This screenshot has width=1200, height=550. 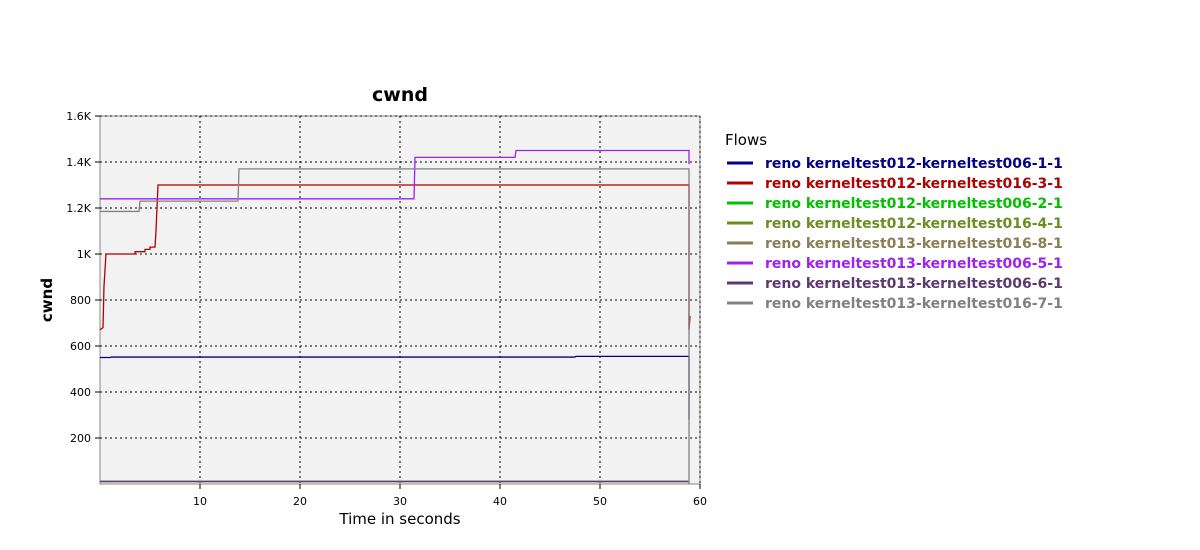 I want to click on x-tick-label: 10, so click(x=200, y=501).